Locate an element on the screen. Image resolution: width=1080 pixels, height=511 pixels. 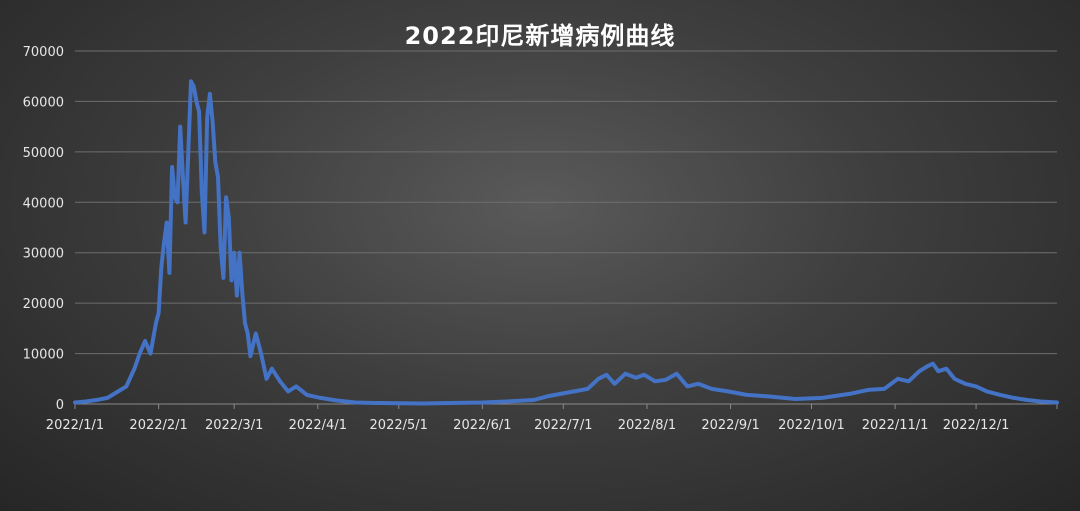
y-tick-label: 10000 is located at coordinates (43, 355).